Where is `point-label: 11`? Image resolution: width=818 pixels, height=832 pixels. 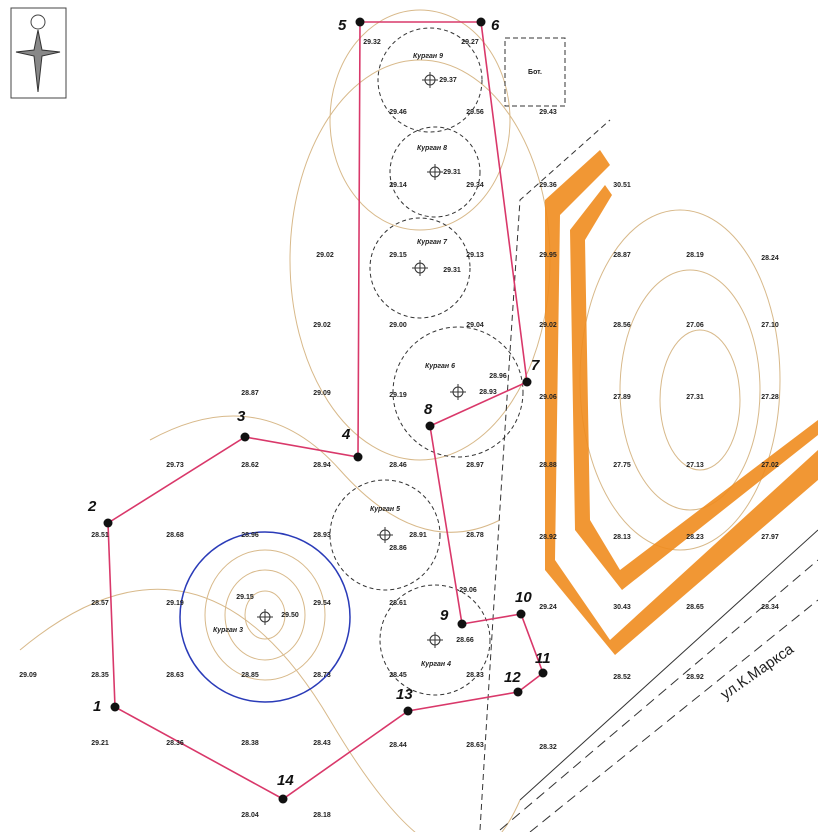
point-label: 11 is located at coordinates (543, 658).